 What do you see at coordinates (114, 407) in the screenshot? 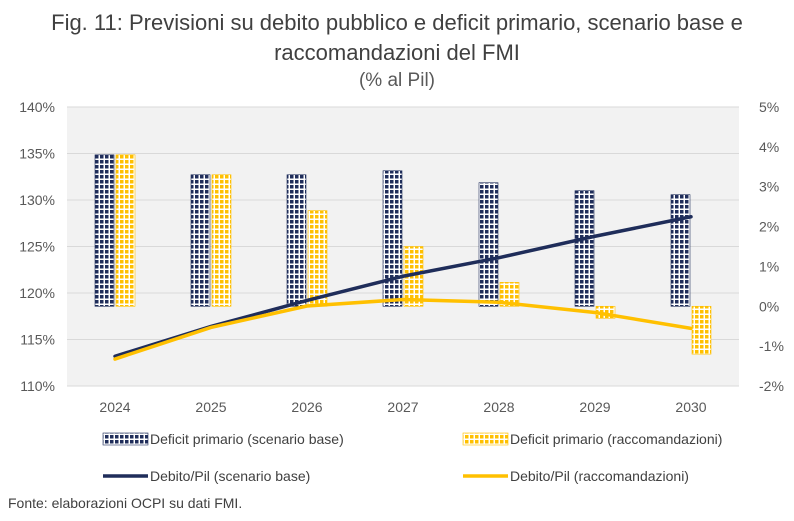
I see `x-axis-tick-label: 2024` at bounding box center [114, 407].